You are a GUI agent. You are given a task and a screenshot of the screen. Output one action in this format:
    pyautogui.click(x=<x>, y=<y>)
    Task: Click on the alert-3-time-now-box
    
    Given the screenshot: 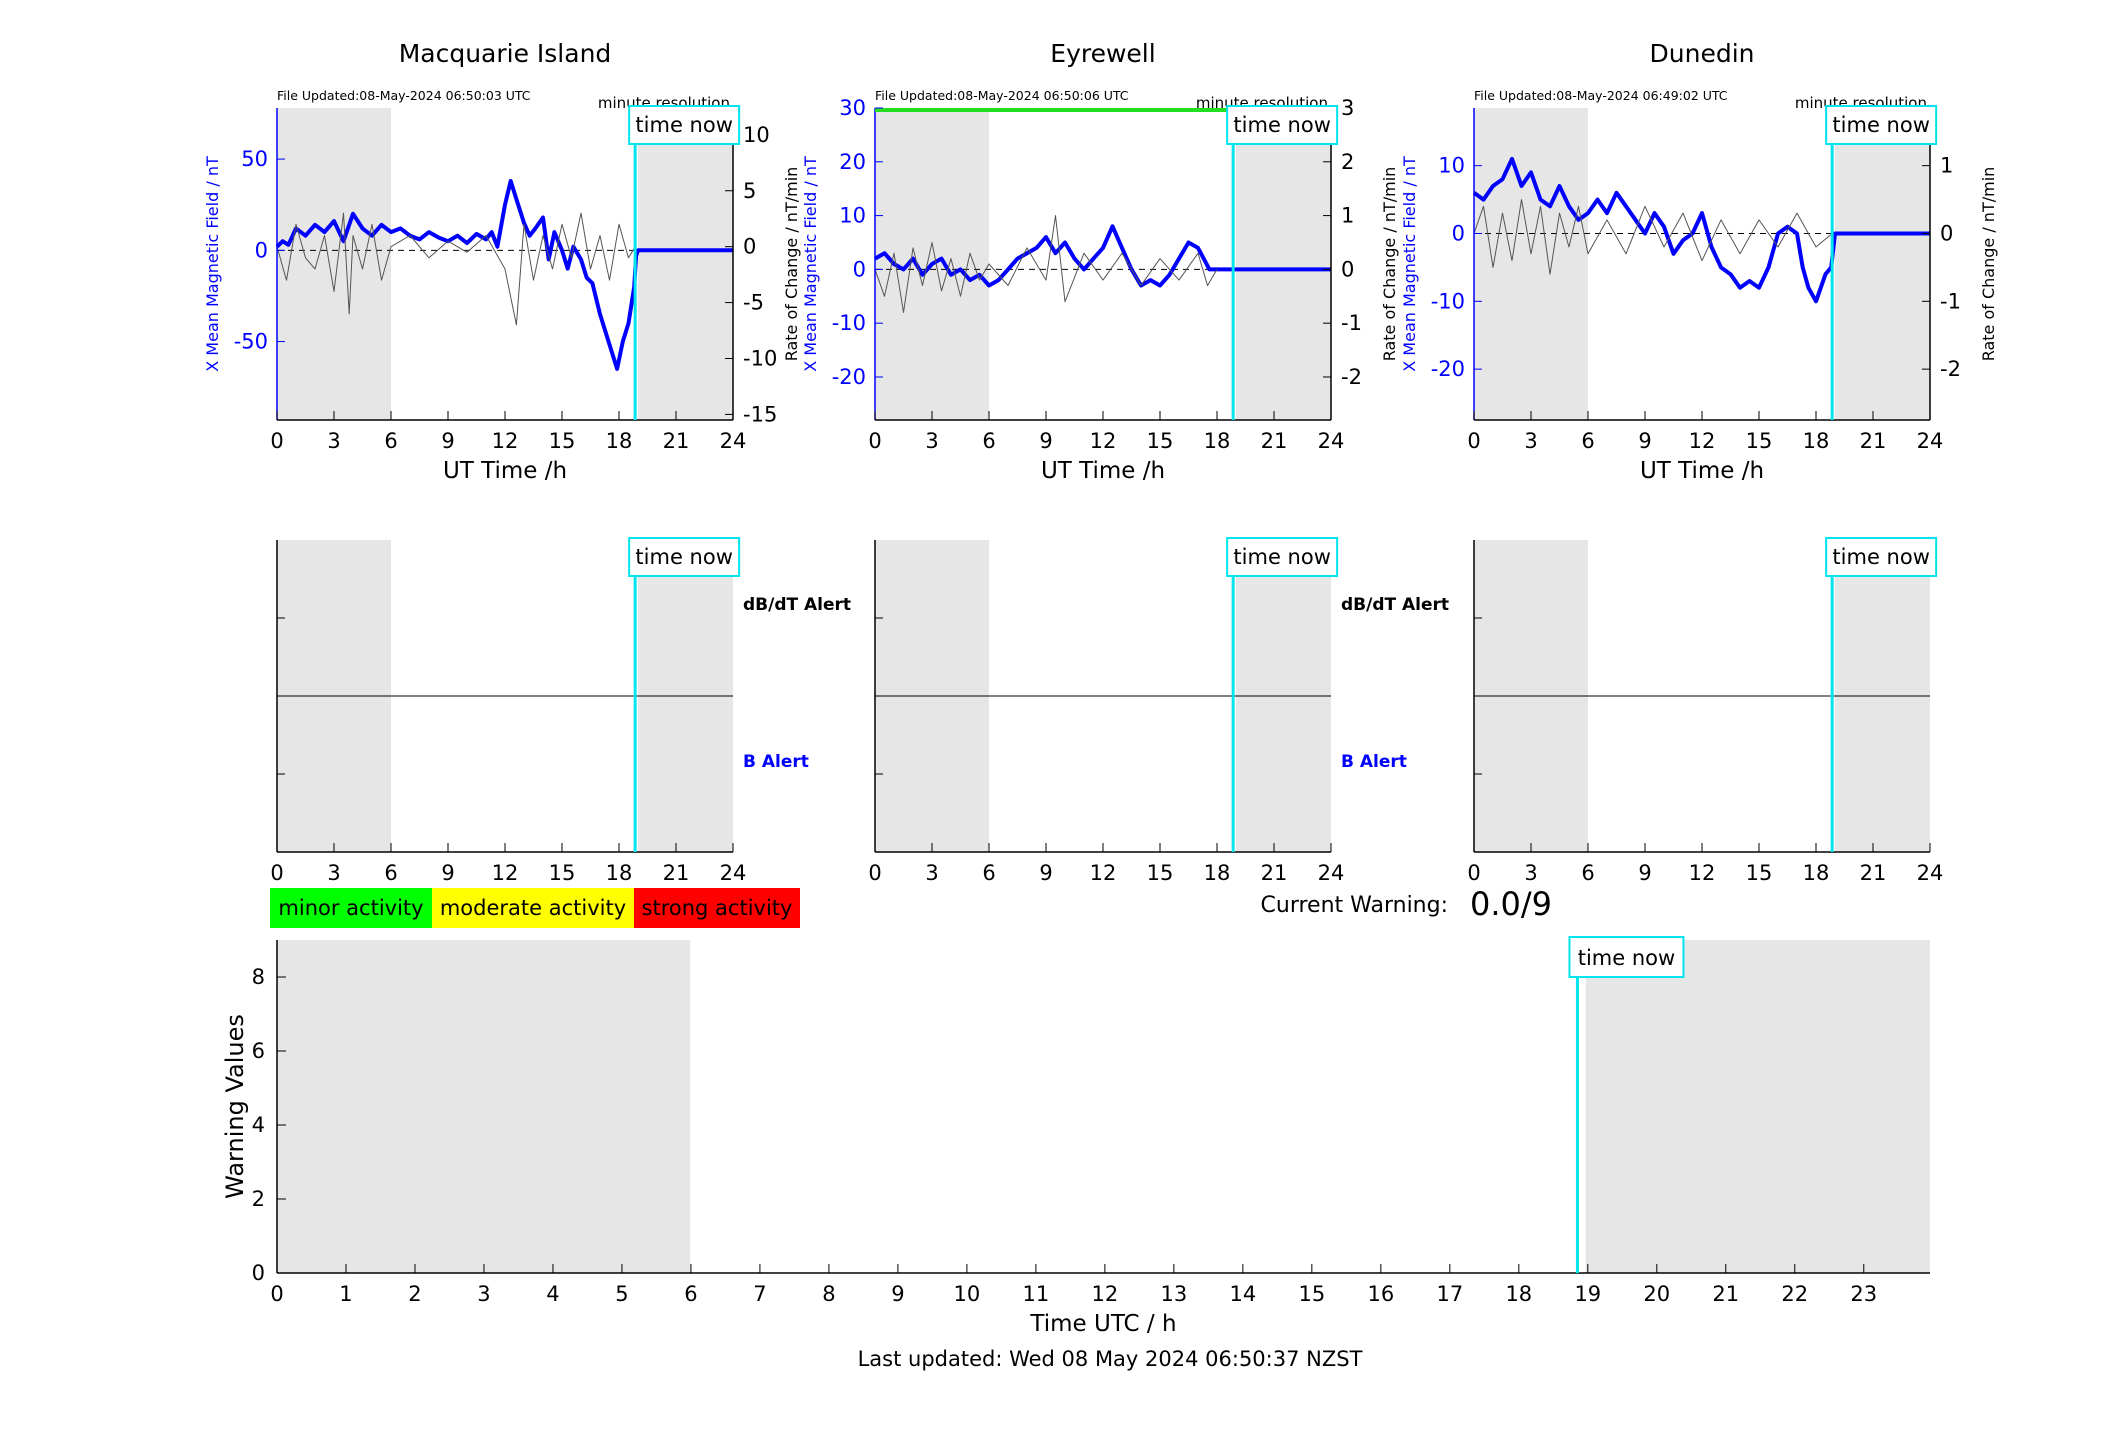 What is the action you would take?
    pyautogui.click(x=1881, y=557)
    